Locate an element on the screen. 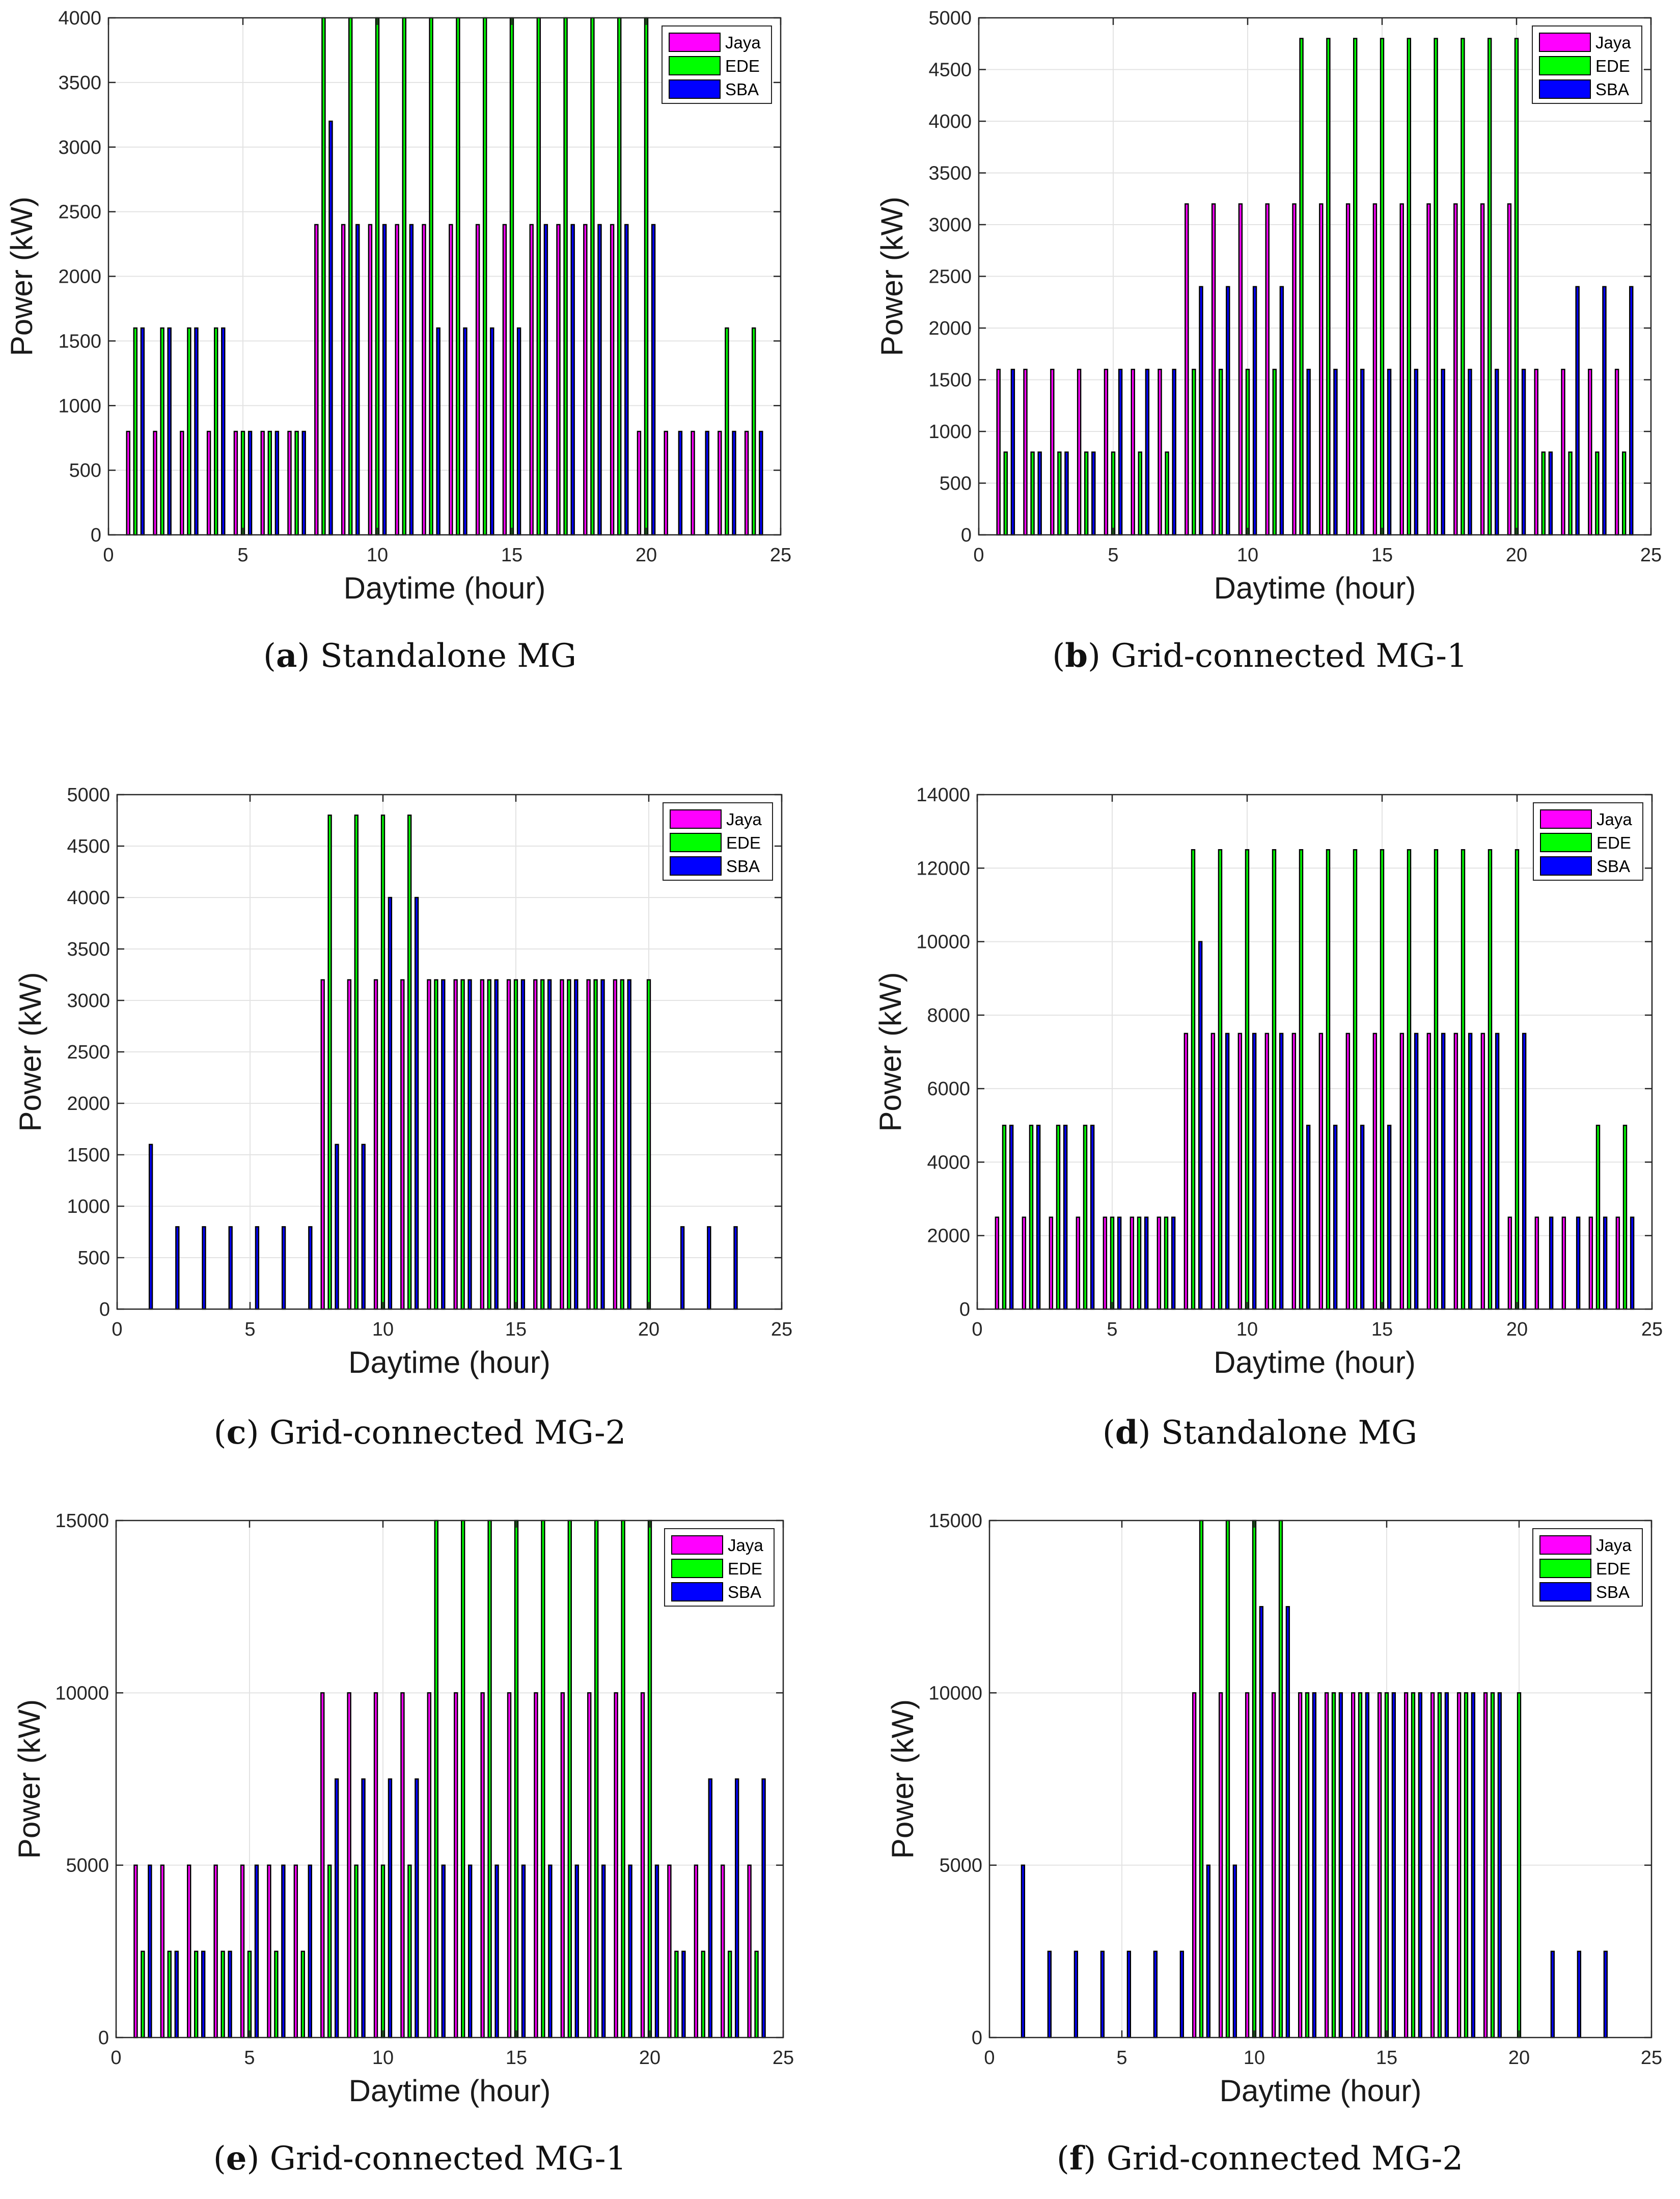  y-tick-label: 4500 is located at coordinates (88, 846).